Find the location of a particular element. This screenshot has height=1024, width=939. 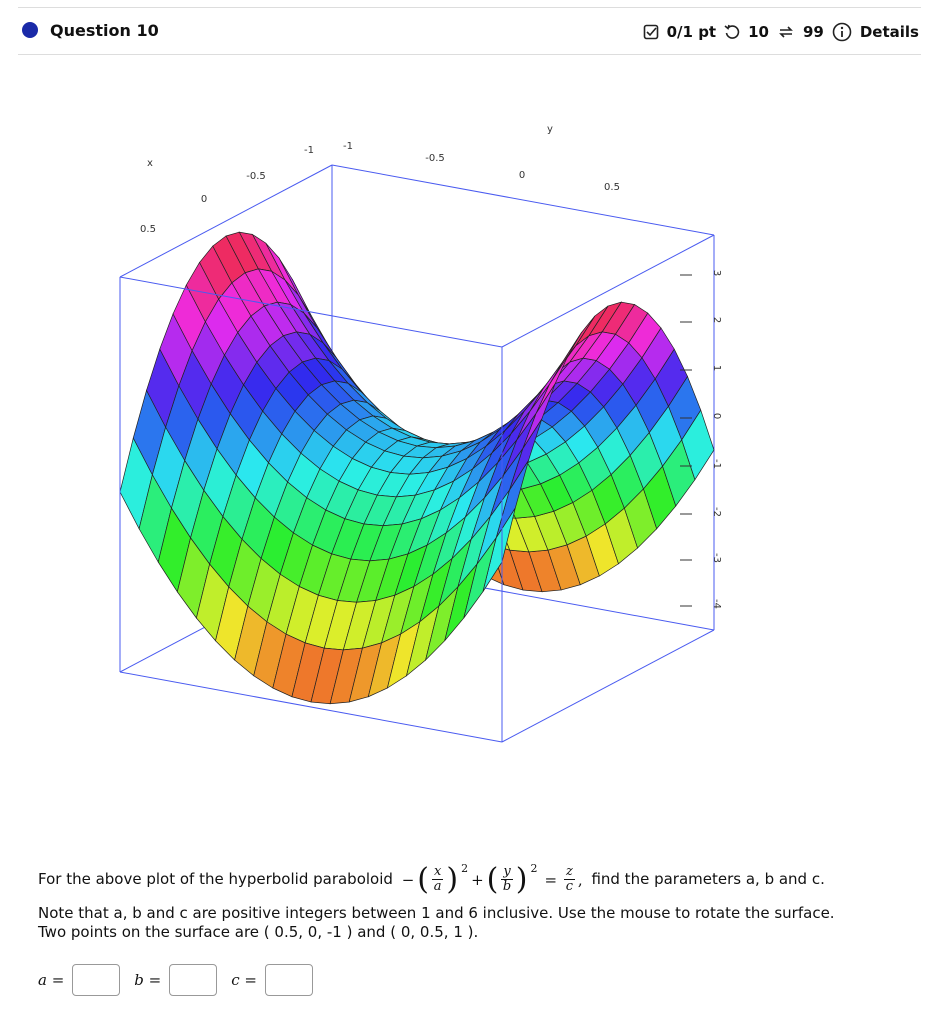

answer-label: b = is located at coordinates (148, 980).